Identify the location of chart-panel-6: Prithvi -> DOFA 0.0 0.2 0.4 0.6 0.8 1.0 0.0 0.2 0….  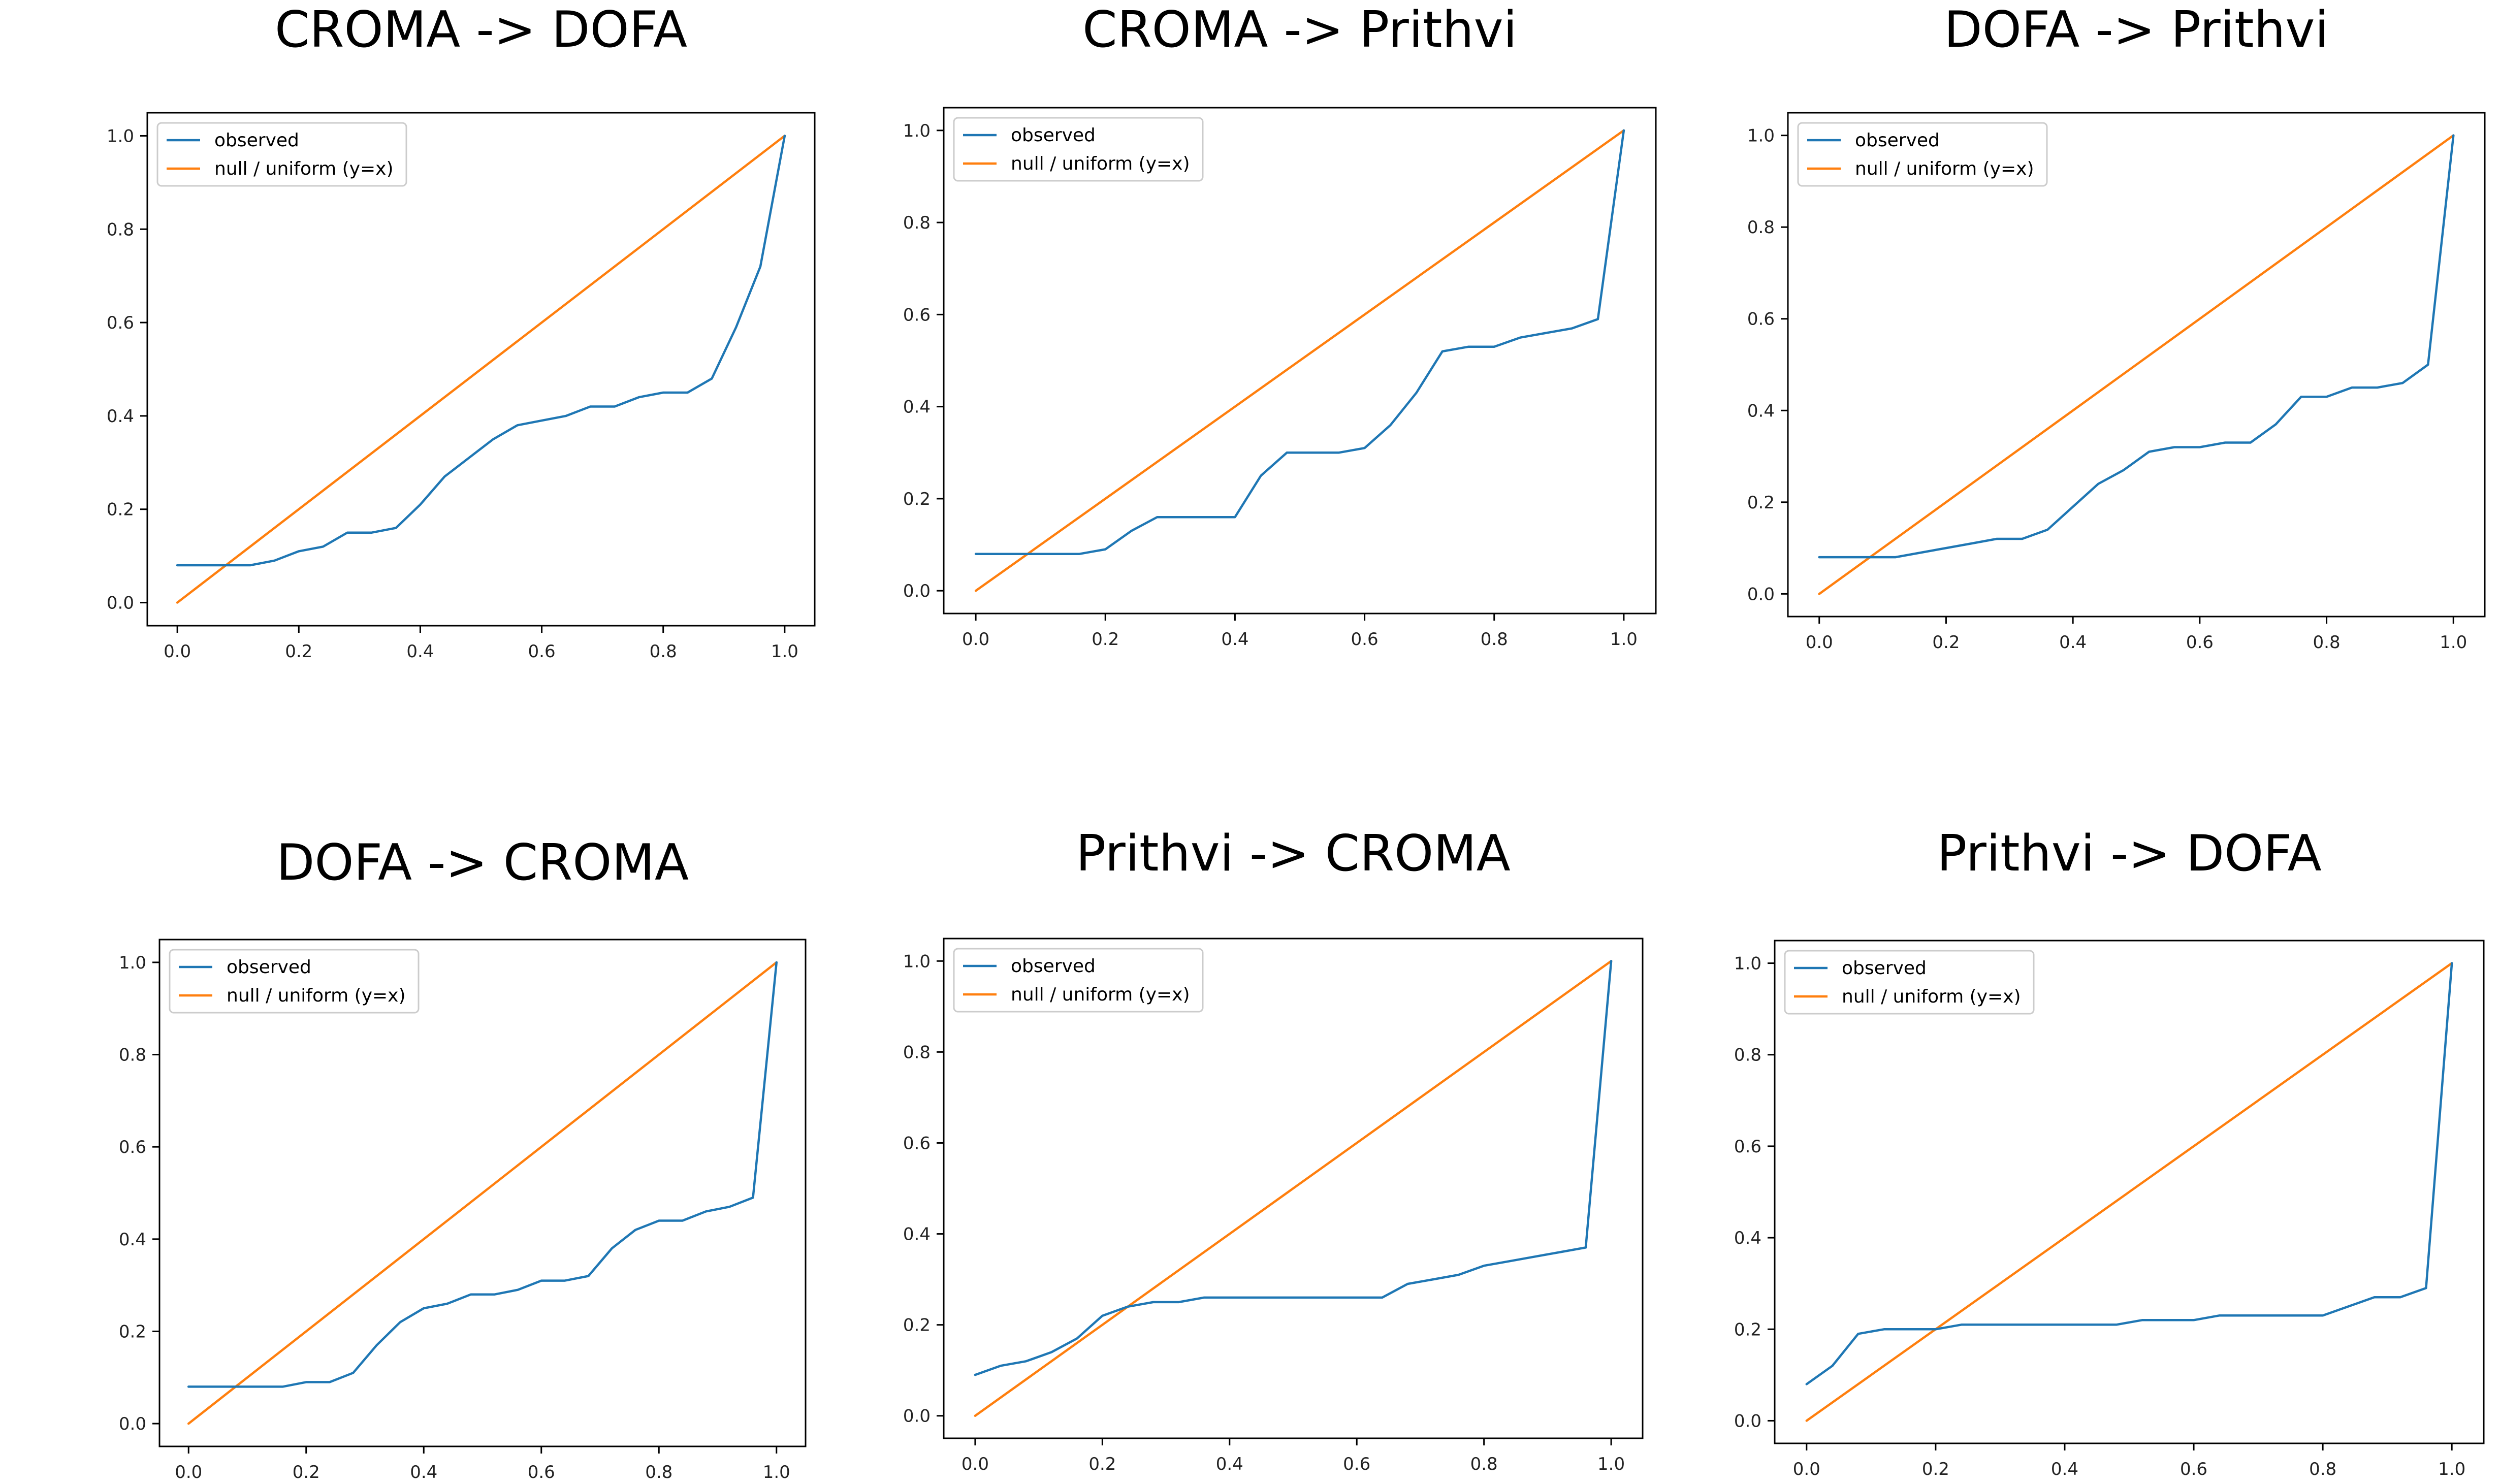
(2109, 1152).